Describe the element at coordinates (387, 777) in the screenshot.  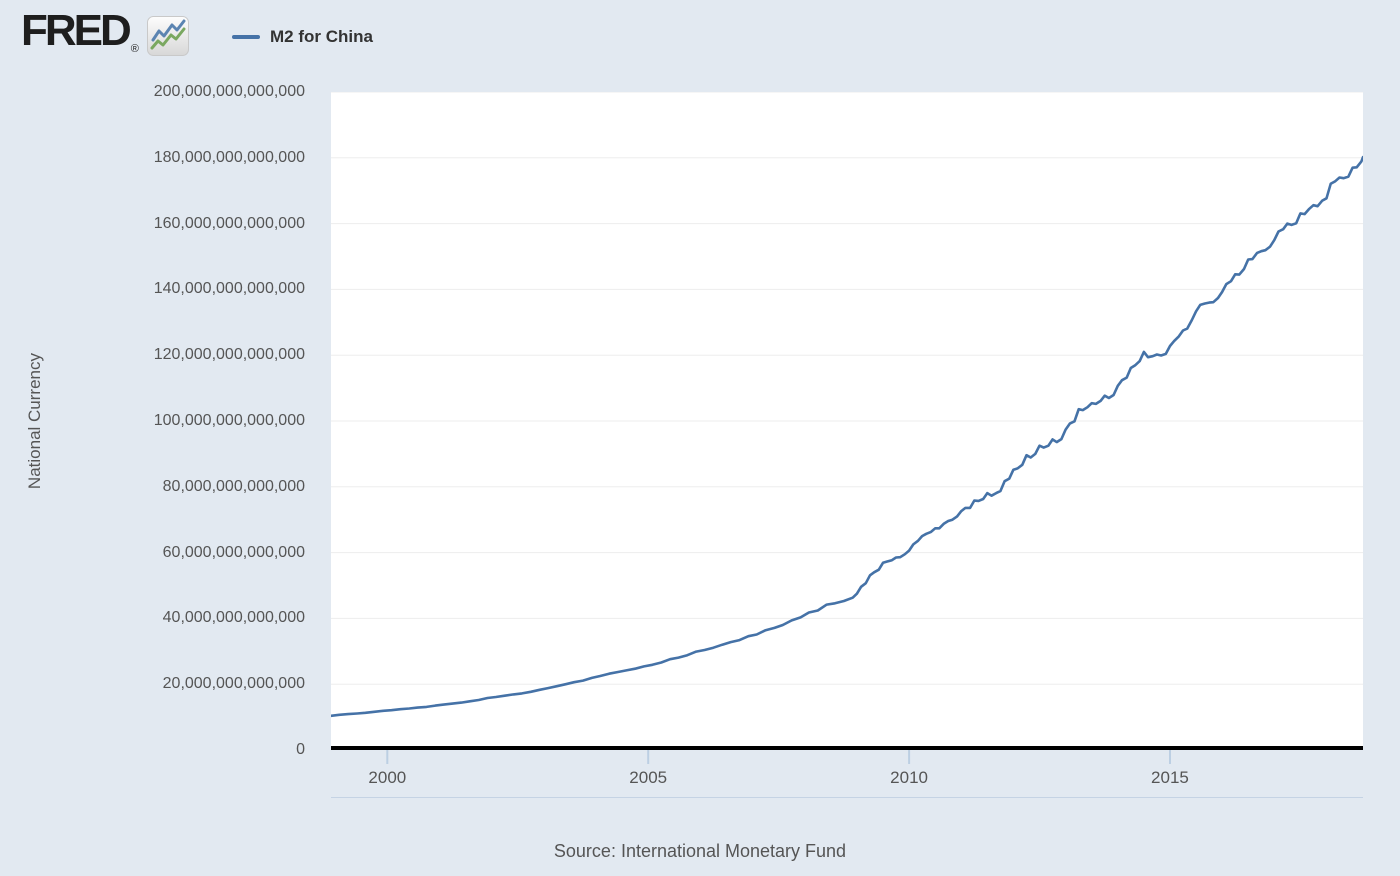
I see `x-axis-tick-label: 2000` at that location.